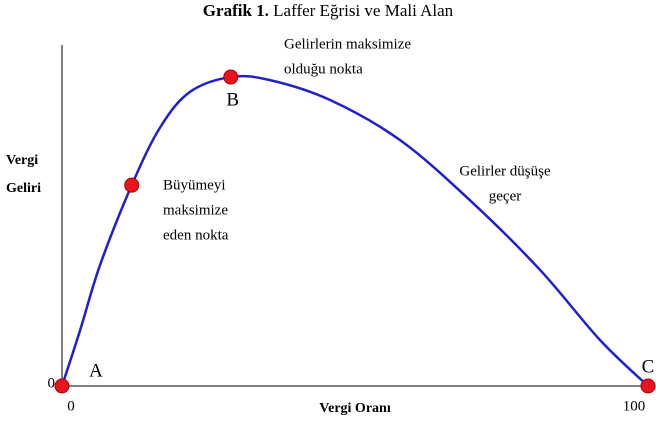  What do you see at coordinates (194, 185) in the screenshot?
I see `annotation: Büyümeyi` at bounding box center [194, 185].